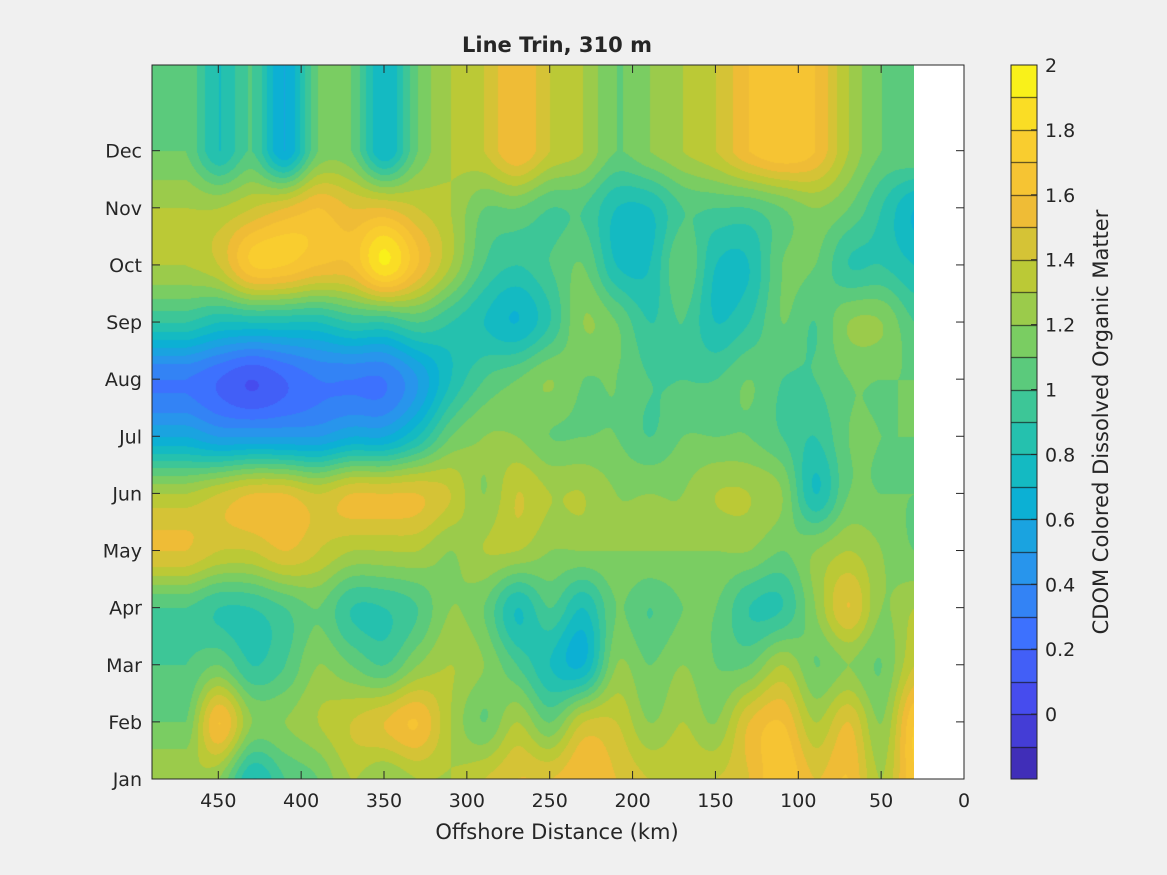  What do you see at coordinates (467, 801) in the screenshot?
I see `x-tick-label-300: 300` at bounding box center [467, 801].